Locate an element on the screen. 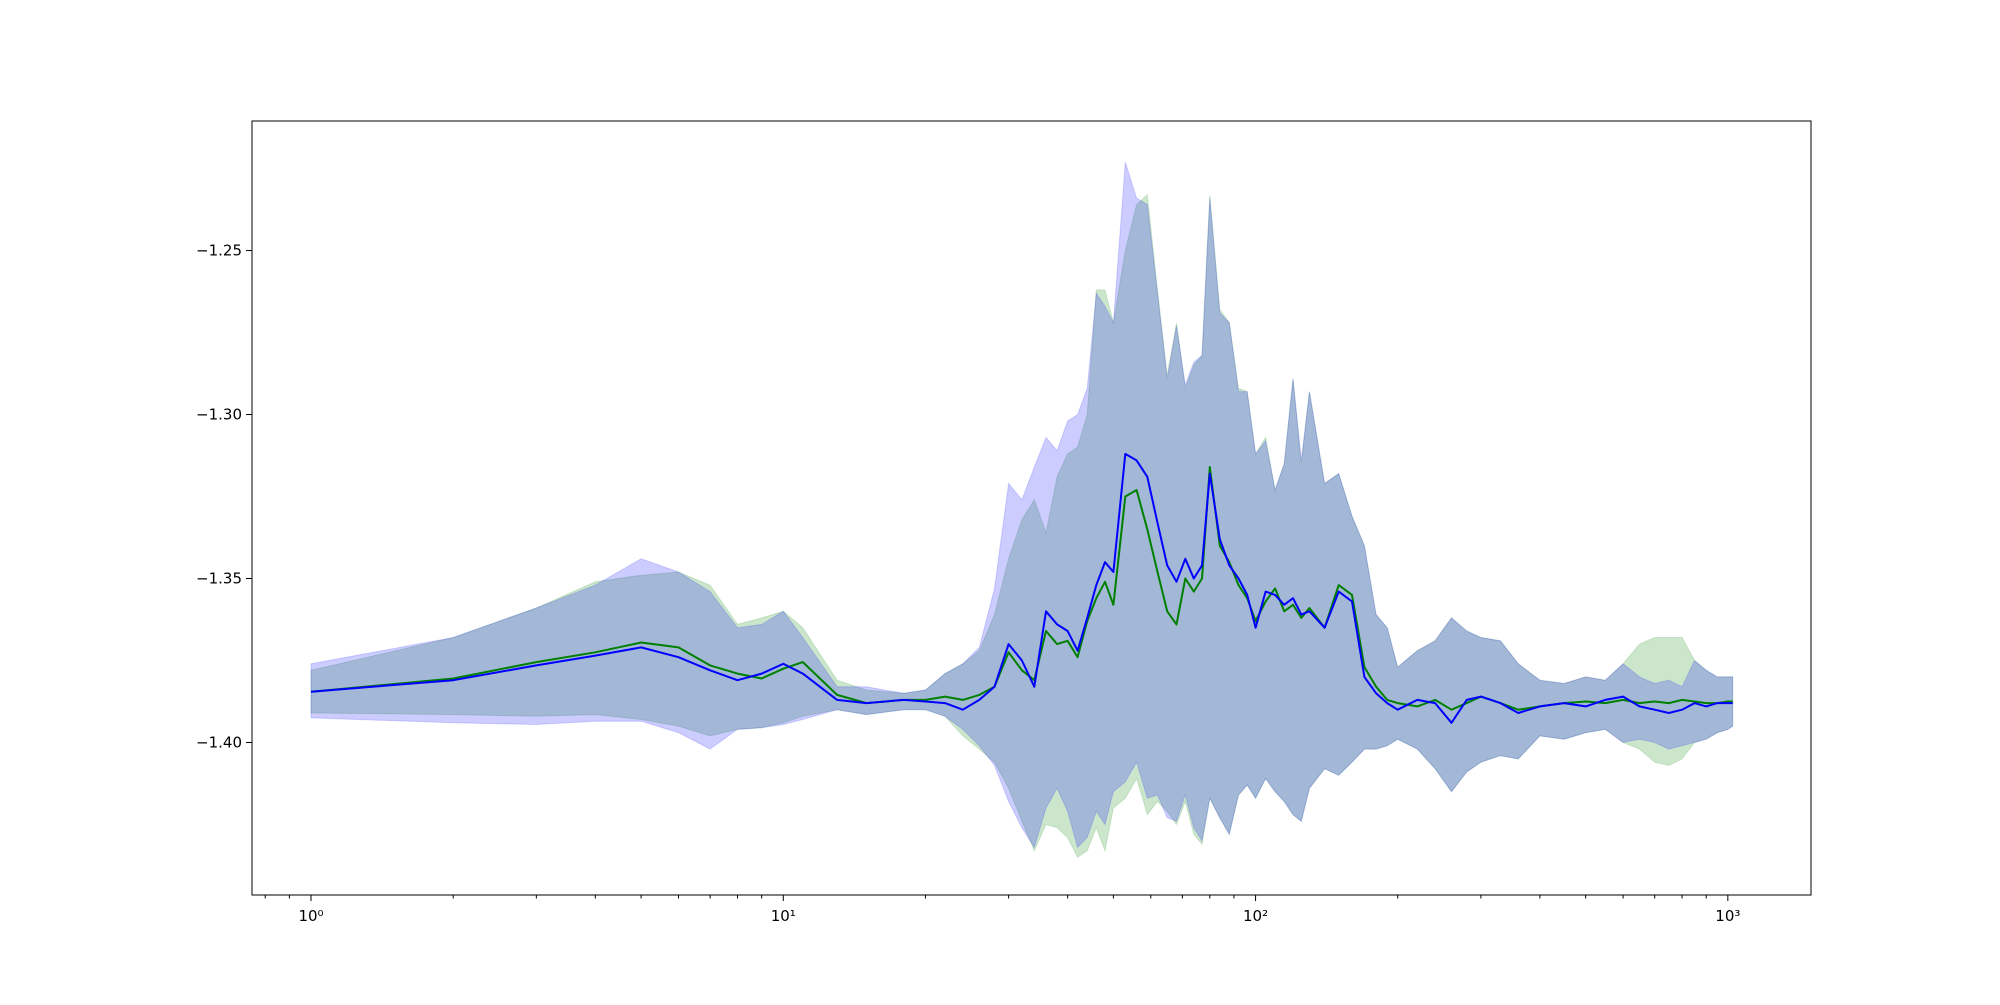 The width and height of the screenshot is (2000, 1005). y-tick-label: −1.30 is located at coordinates (219, 415).